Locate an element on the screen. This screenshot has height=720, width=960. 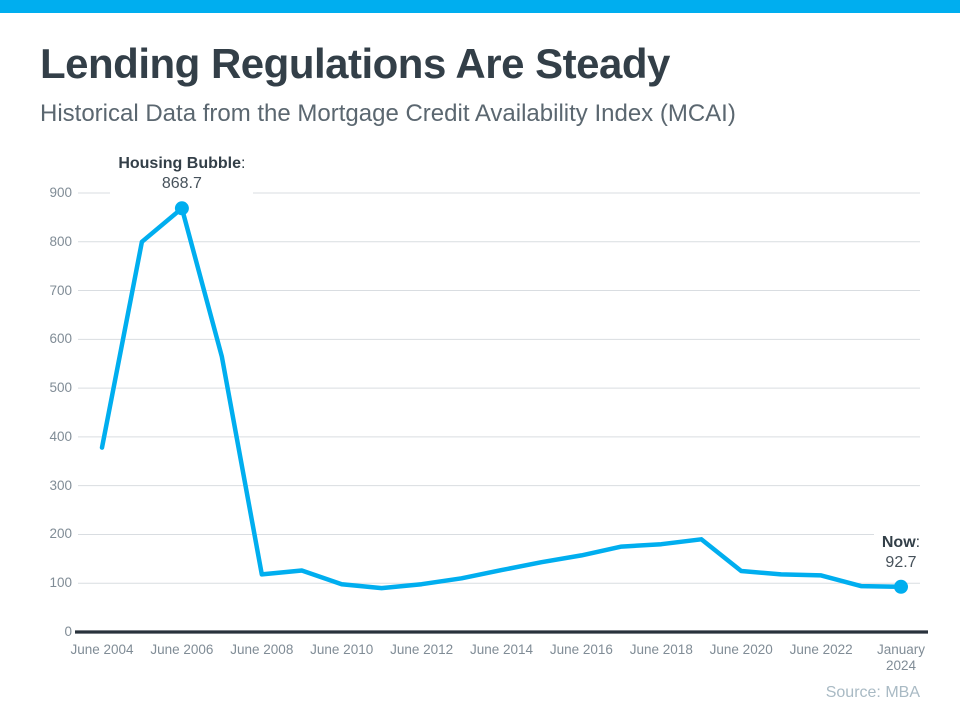
y-axis-label-700: 700 is located at coordinates (60, 290).